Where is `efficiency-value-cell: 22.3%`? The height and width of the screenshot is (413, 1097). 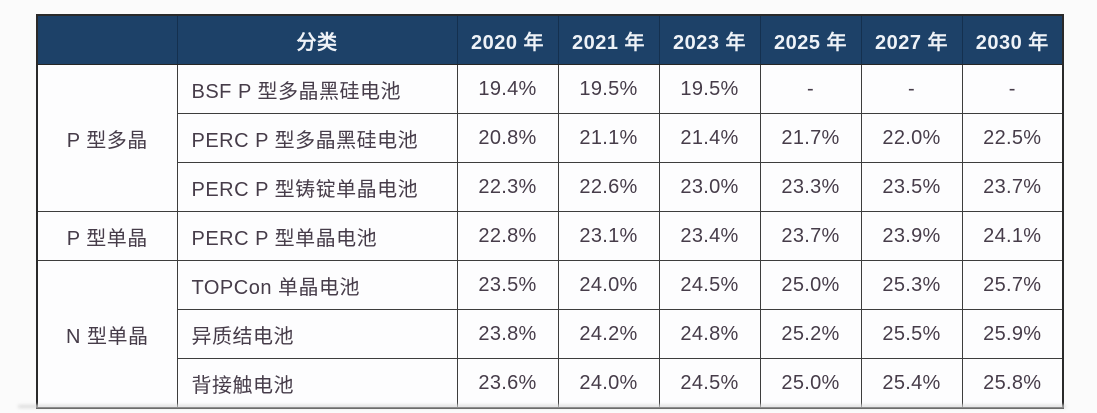 efficiency-value-cell: 22.3% is located at coordinates (507, 187).